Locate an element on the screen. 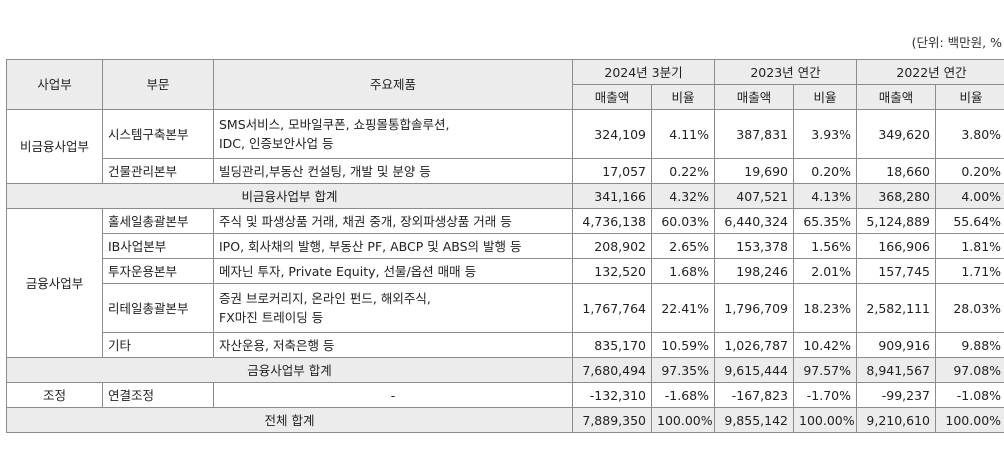 The height and width of the screenshot is (464, 1004). ratio-2022: 4.00% is located at coordinates (969, 196).